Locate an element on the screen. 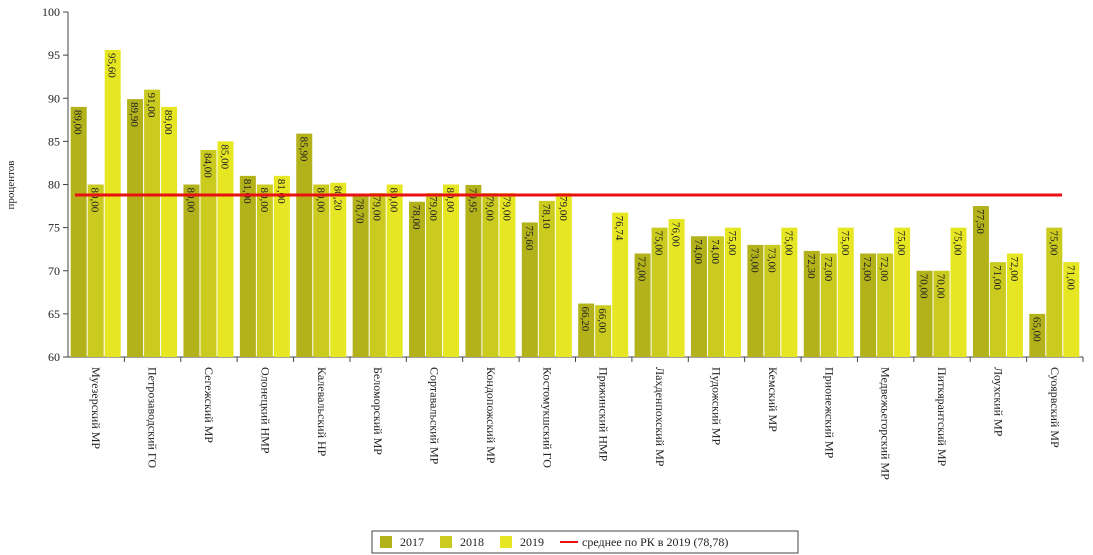  x-tick-label: Лахденпохский МР is located at coordinates (660, 417).